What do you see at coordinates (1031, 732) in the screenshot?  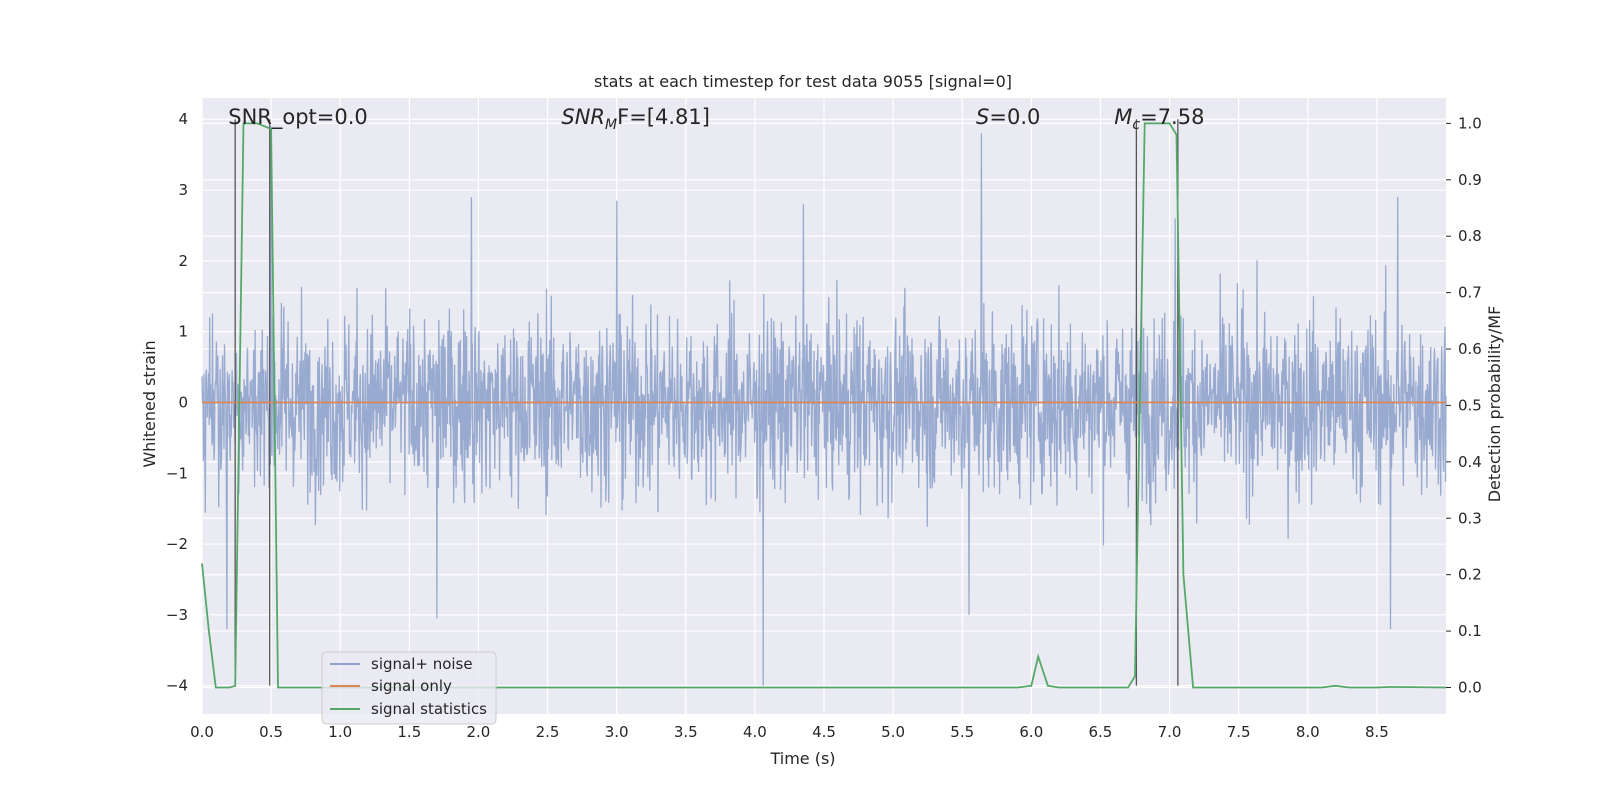 I see `x-tick-label: 6.0` at bounding box center [1031, 732].